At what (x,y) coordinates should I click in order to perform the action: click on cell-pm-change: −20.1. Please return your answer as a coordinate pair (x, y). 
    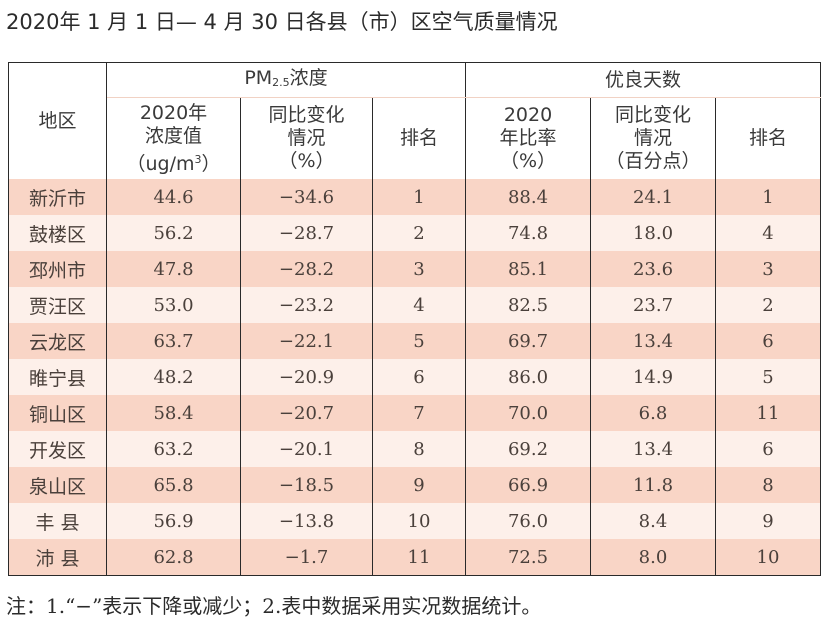
    Looking at the image, I should click on (306, 449).